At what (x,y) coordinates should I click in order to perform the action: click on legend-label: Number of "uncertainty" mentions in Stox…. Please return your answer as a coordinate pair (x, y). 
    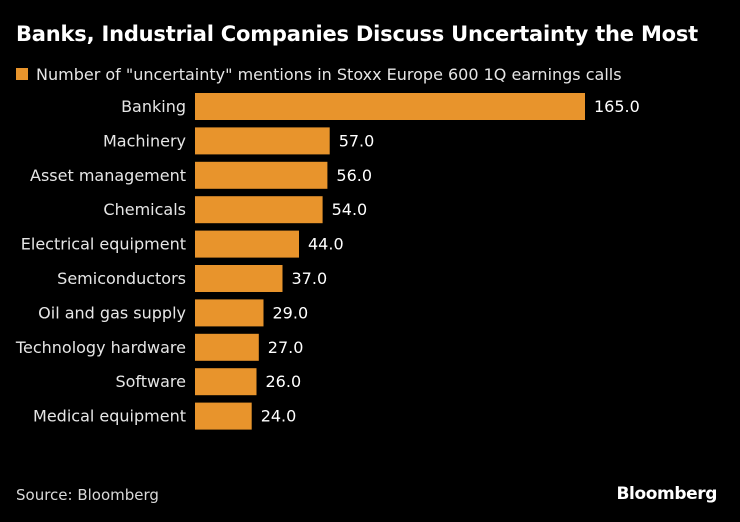
    Looking at the image, I should click on (329, 74).